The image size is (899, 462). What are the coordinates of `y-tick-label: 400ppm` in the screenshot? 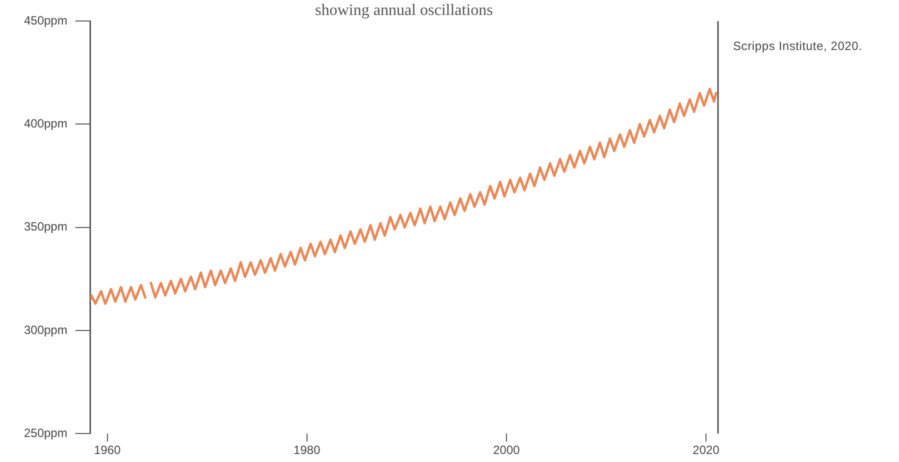 It's located at (46, 123).